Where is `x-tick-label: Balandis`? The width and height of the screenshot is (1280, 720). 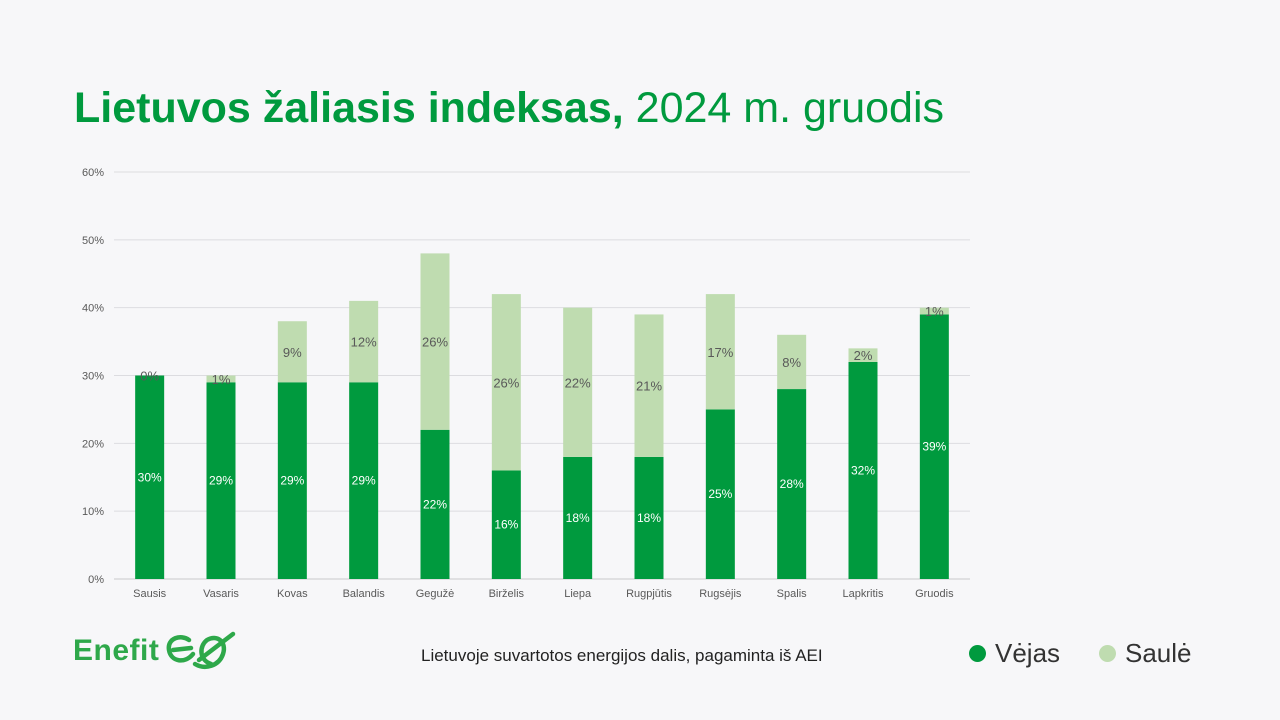 x-tick-label: Balandis is located at coordinates (364, 594).